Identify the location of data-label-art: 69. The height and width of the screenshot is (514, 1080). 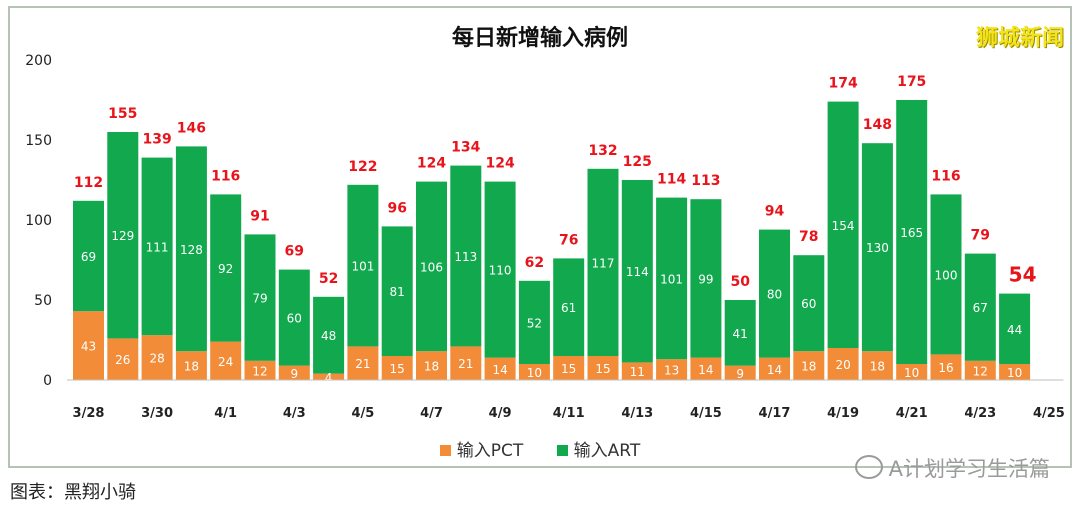
(88, 257).